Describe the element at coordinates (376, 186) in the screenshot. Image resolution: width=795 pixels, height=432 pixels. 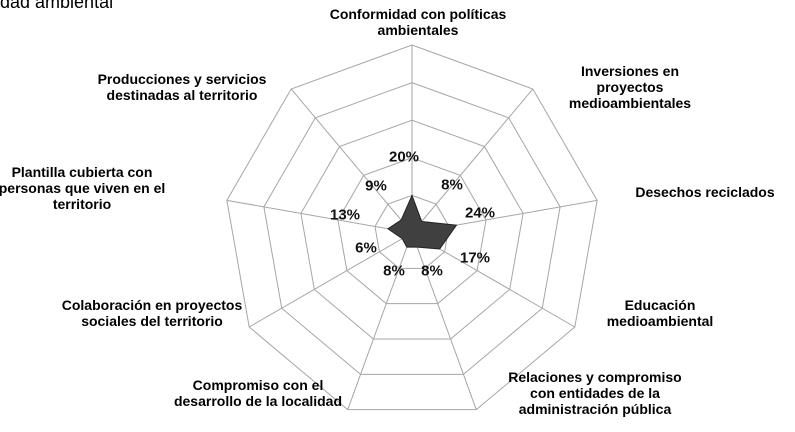
I see `data-label: 9%` at that location.